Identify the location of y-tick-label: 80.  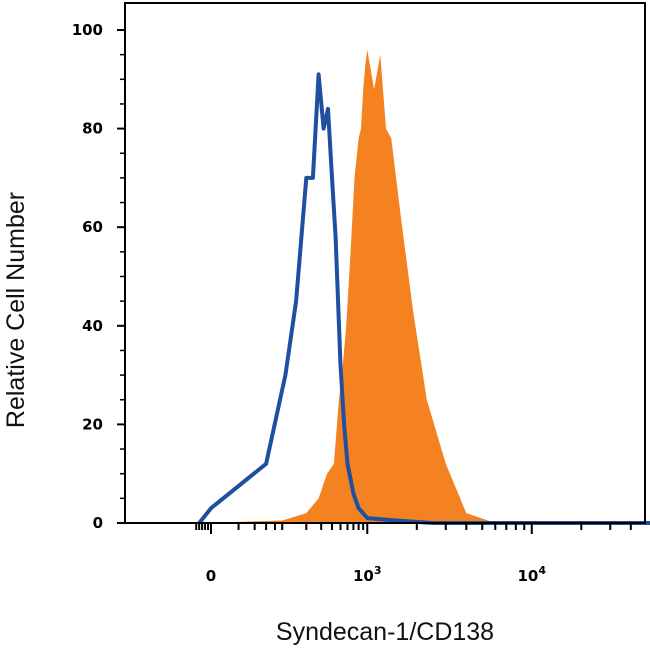
(92, 129).